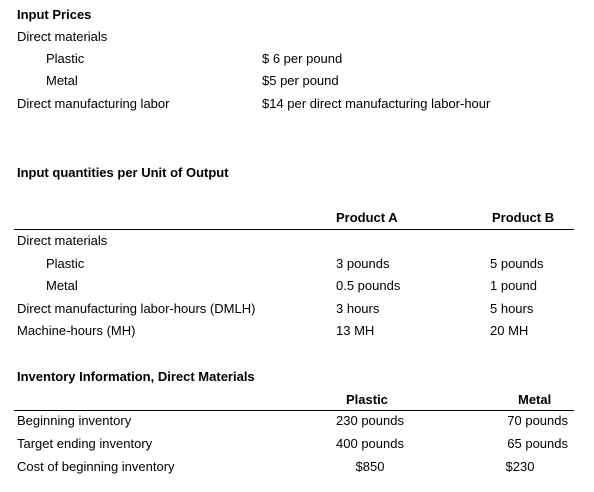 The width and height of the screenshot is (594, 492). I want to click on quantity-row-a: 3 pounds, so click(363, 263).